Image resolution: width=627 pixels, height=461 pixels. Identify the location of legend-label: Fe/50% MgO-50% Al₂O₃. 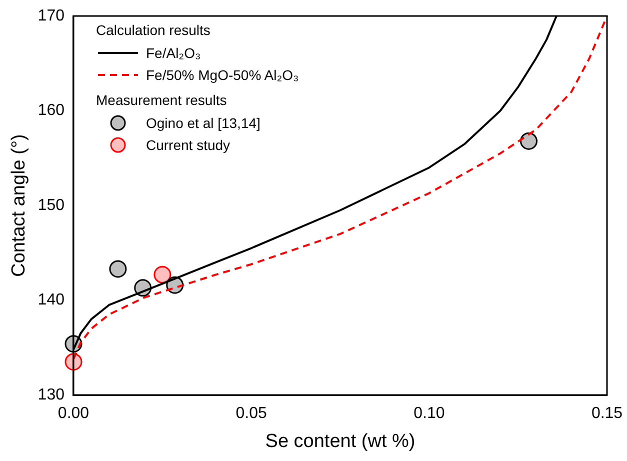
(222, 75).